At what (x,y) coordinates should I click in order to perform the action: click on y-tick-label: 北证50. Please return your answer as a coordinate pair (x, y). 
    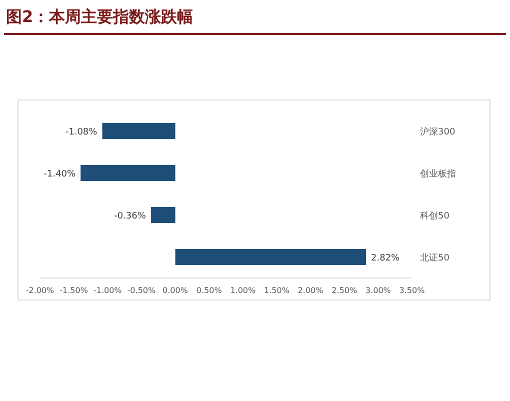
    Looking at the image, I should click on (435, 258).